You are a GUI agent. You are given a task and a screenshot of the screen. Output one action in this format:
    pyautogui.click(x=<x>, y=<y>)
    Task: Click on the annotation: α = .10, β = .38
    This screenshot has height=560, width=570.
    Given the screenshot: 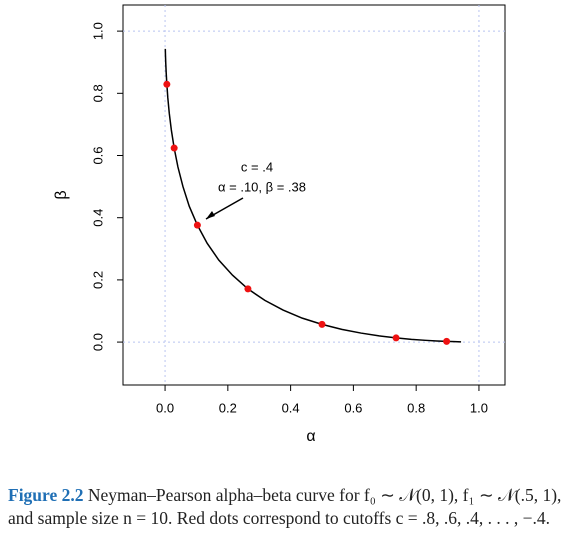 What is the action you would take?
    pyautogui.click(x=262, y=186)
    